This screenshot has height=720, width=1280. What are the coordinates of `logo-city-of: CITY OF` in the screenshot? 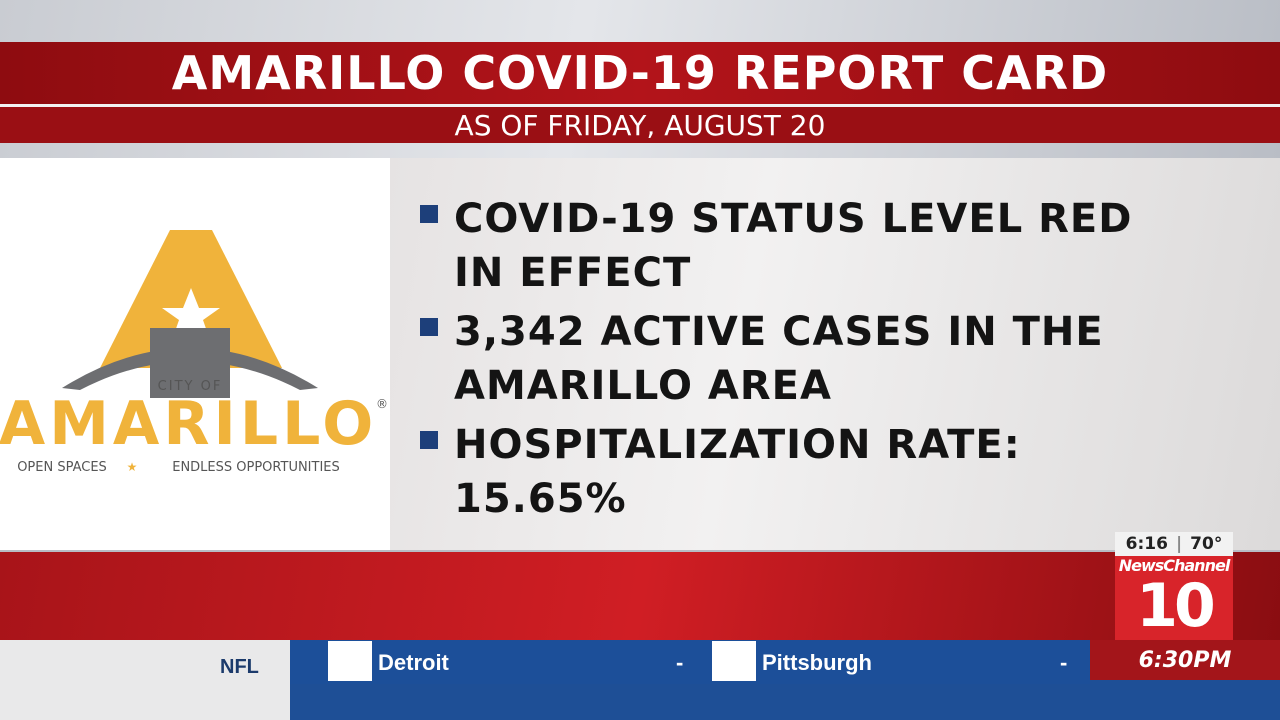 It's located at (190, 386).